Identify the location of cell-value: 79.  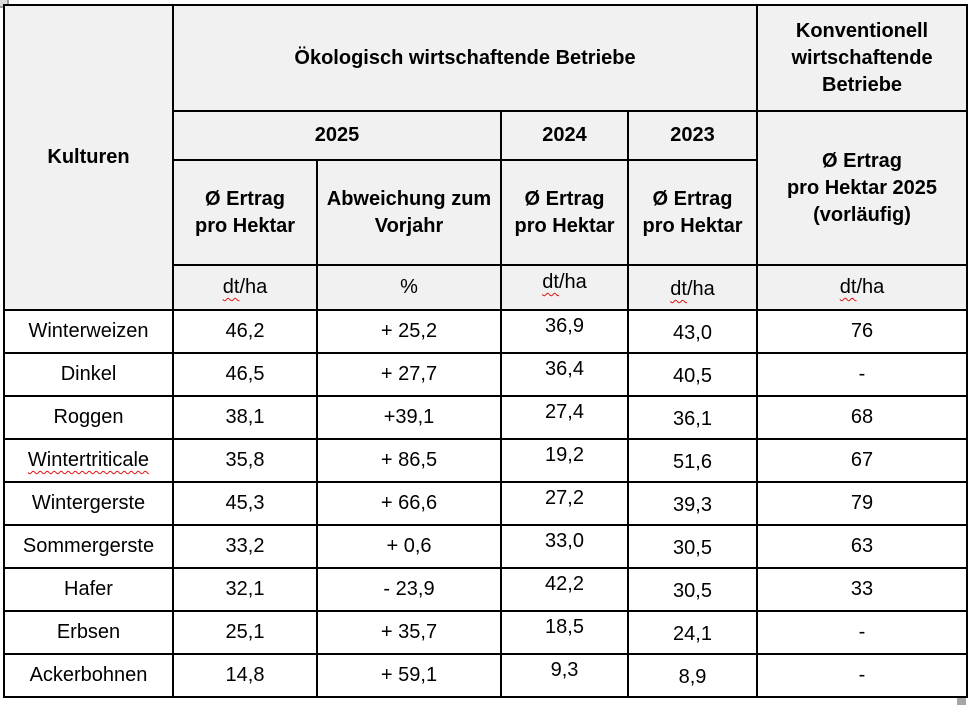
(862, 503).